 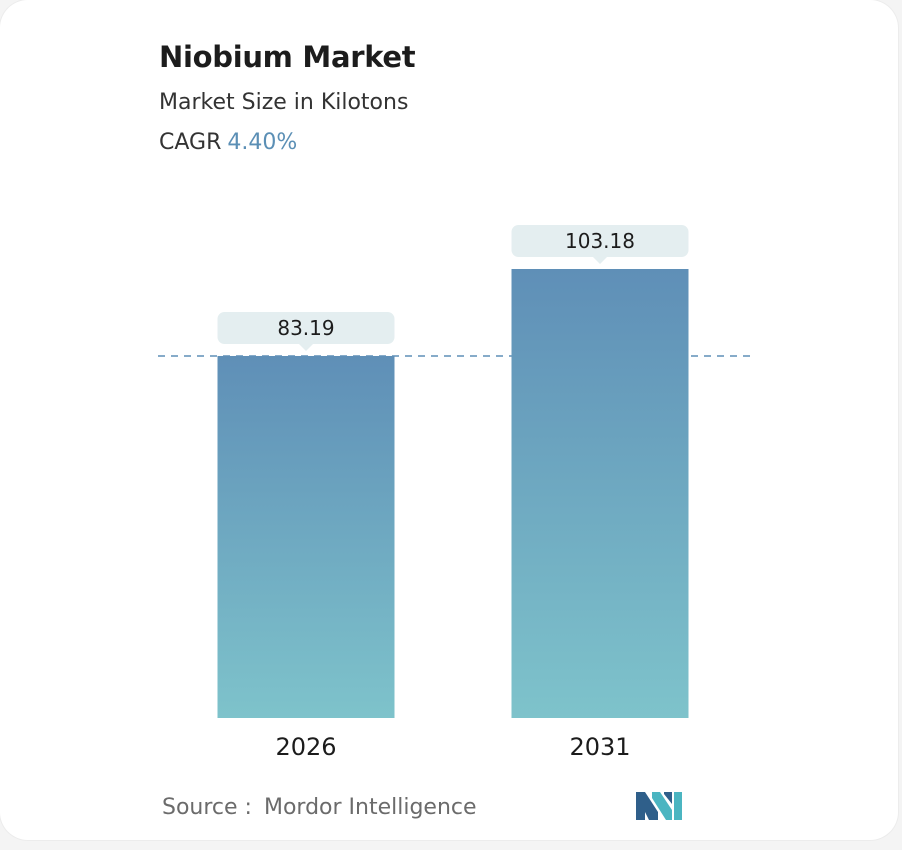 I want to click on chart-subtitle: Market Size in Kilotons, so click(x=284, y=102).